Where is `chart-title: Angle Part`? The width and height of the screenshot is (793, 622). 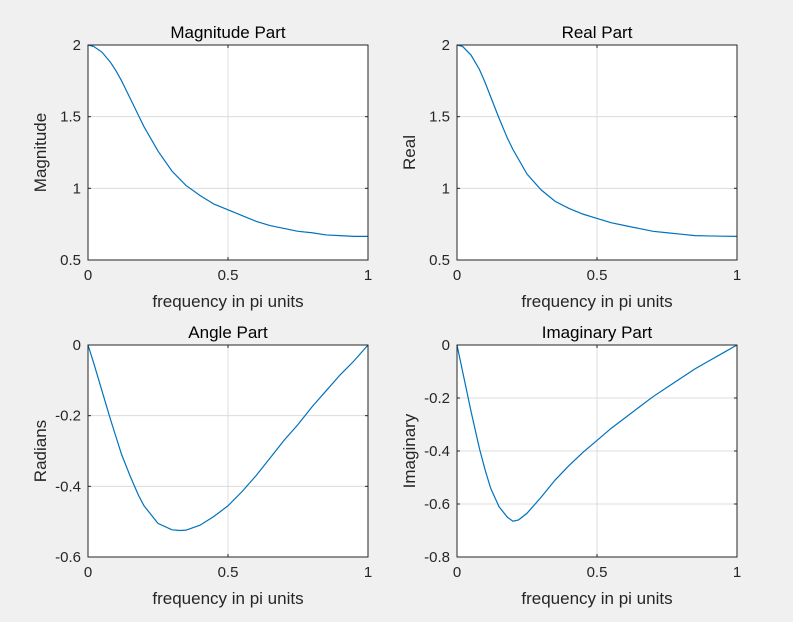
chart-title: Angle Part is located at coordinates (228, 332).